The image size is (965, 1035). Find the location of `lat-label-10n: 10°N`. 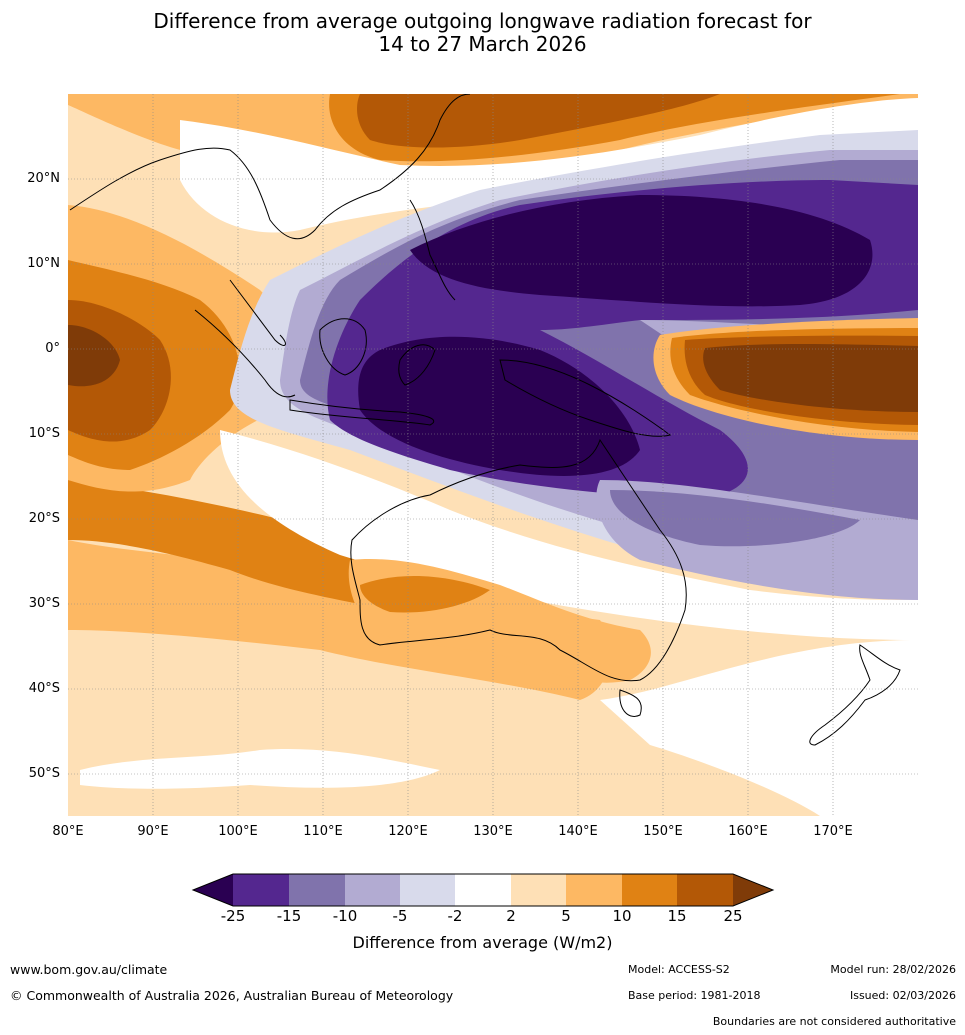

lat-label-10n: 10°N is located at coordinates (43, 263).